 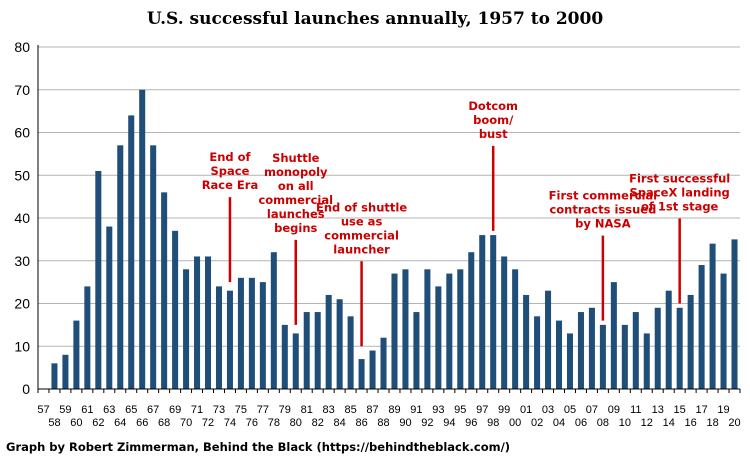 What do you see at coordinates (361, 207) in the screenshot?
I see `annotation-text: End of shuttle` at bounding box center [361, 207].